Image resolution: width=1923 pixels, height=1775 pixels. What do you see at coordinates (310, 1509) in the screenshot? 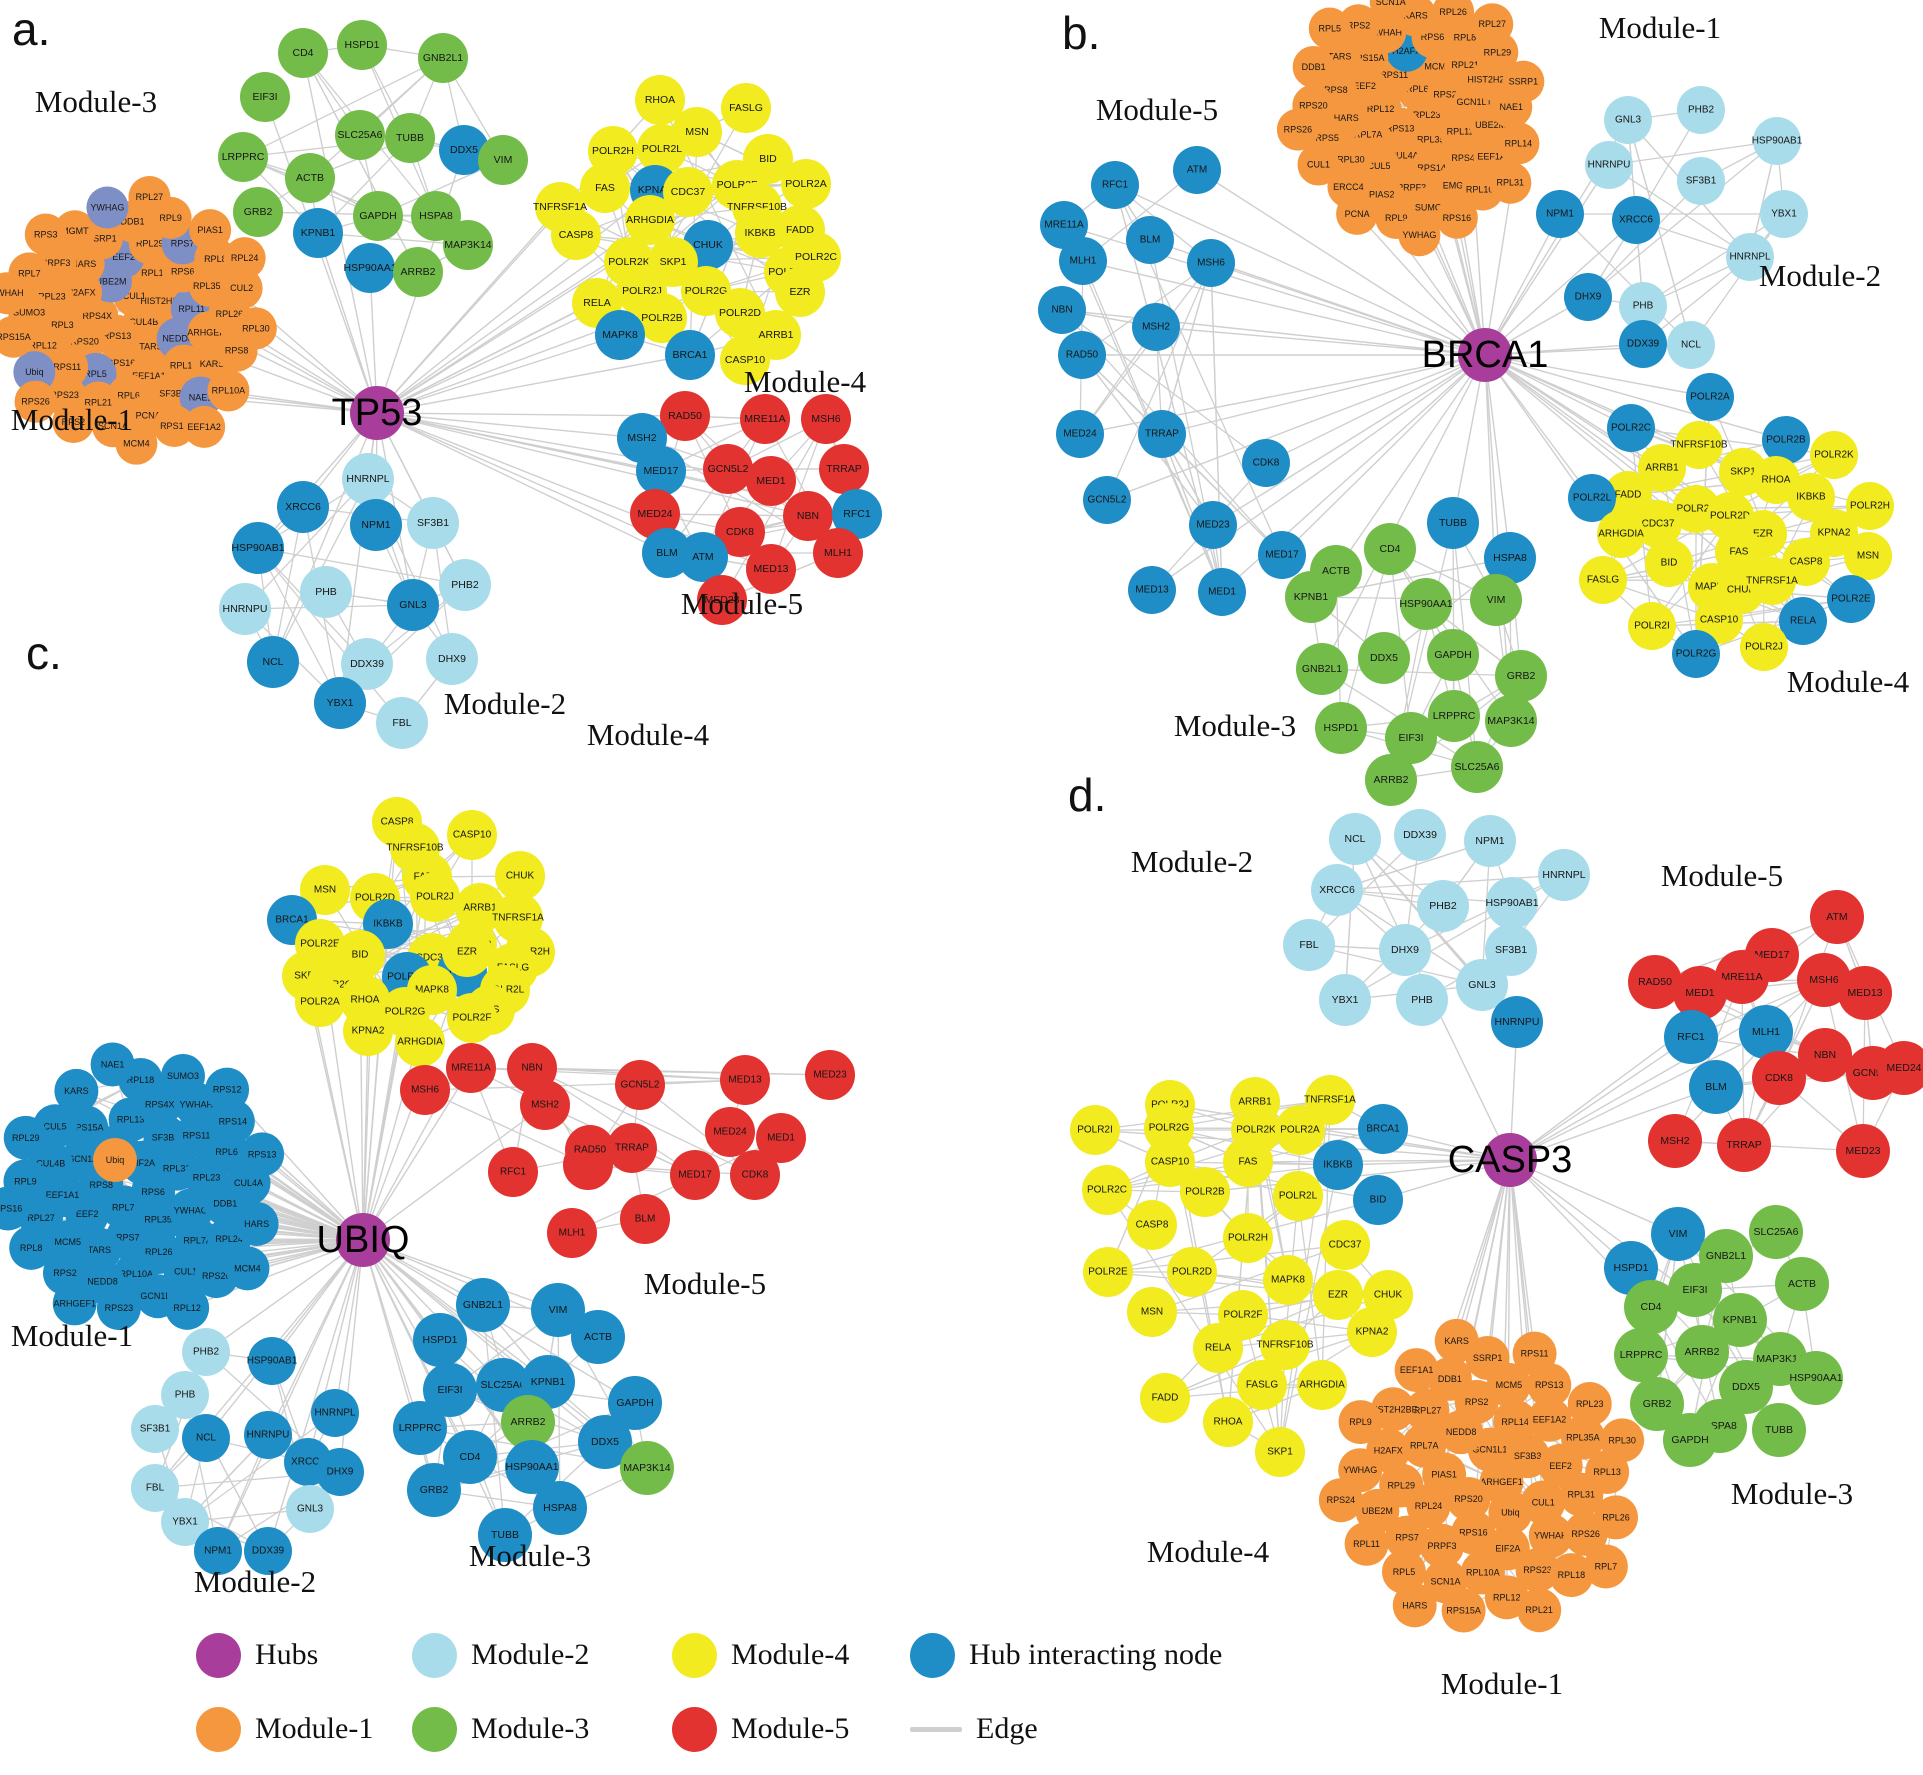
I see `node-GNL3` at bounding box center [310, 1509].